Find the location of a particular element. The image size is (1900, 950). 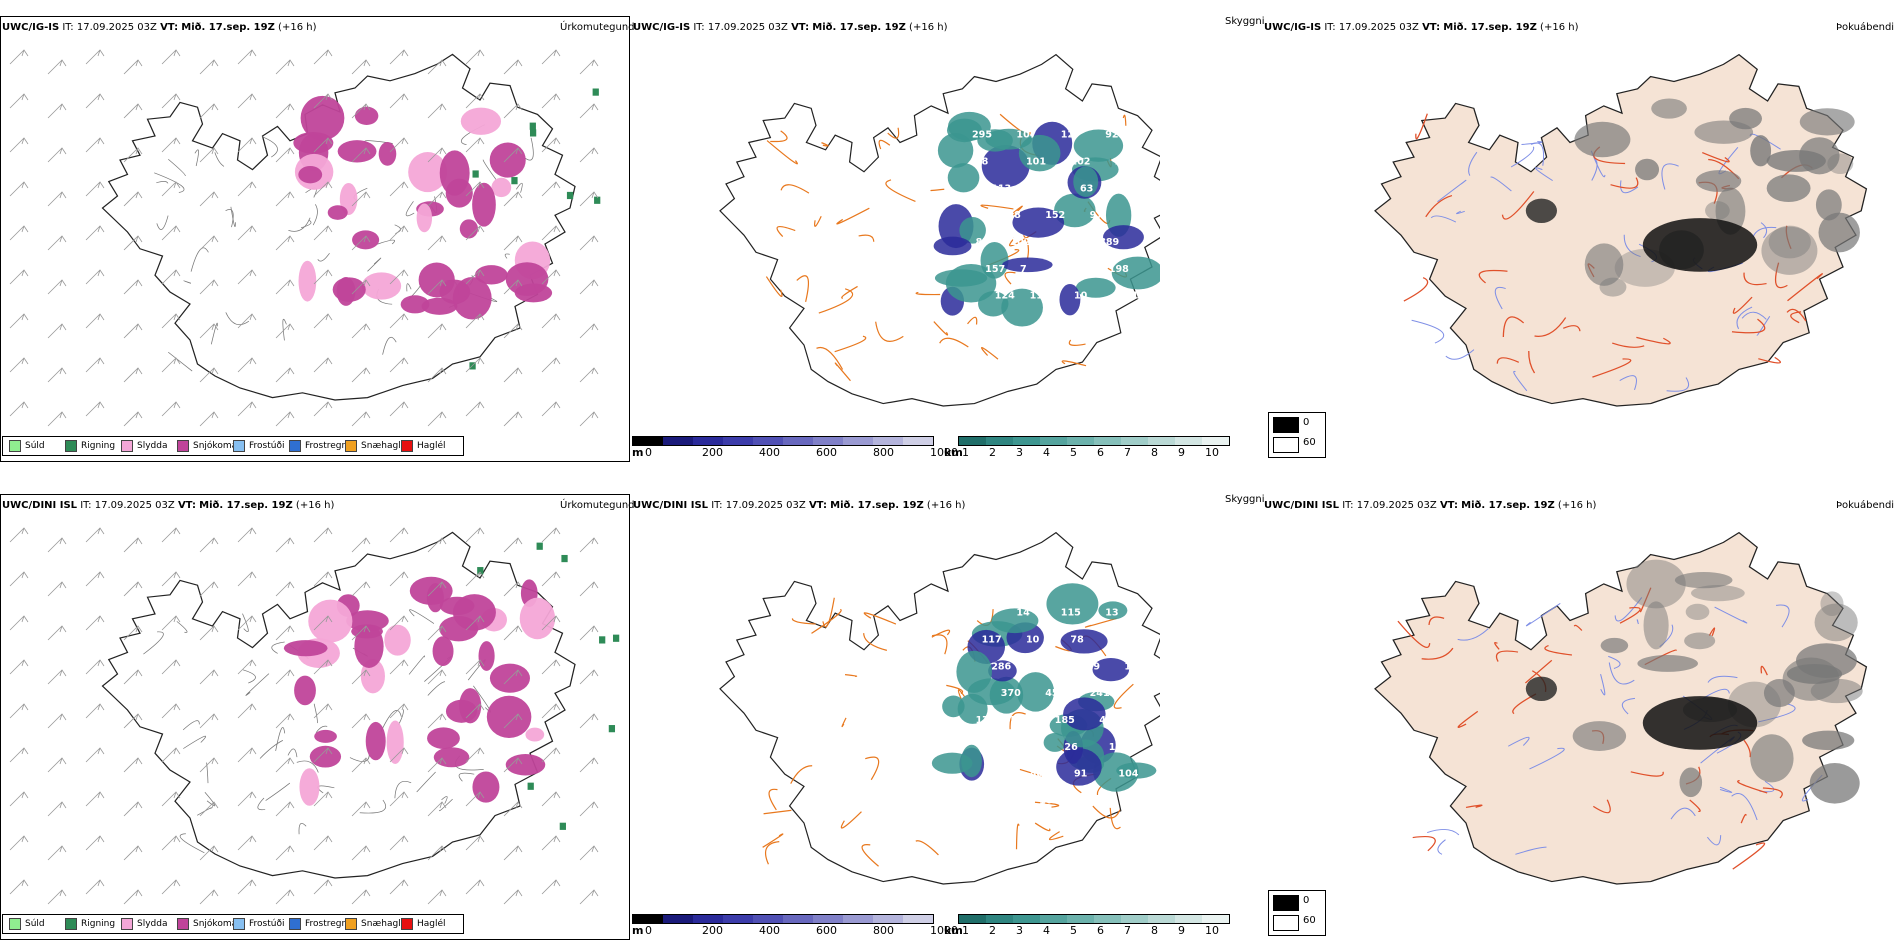

fog-swatch is located at coordinates (1286, 923).